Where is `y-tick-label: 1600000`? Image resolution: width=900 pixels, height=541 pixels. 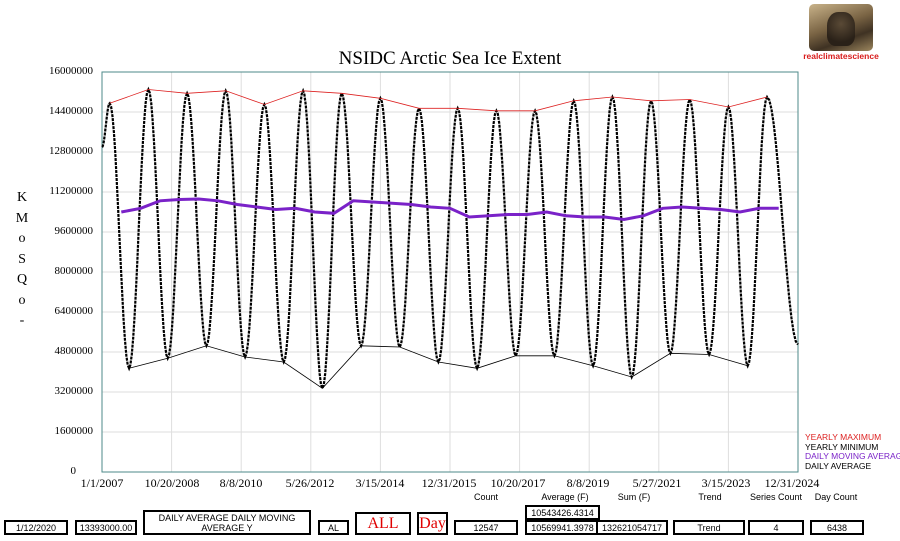 y-tick-label: 1600000 is located at coordinates (74, 431).